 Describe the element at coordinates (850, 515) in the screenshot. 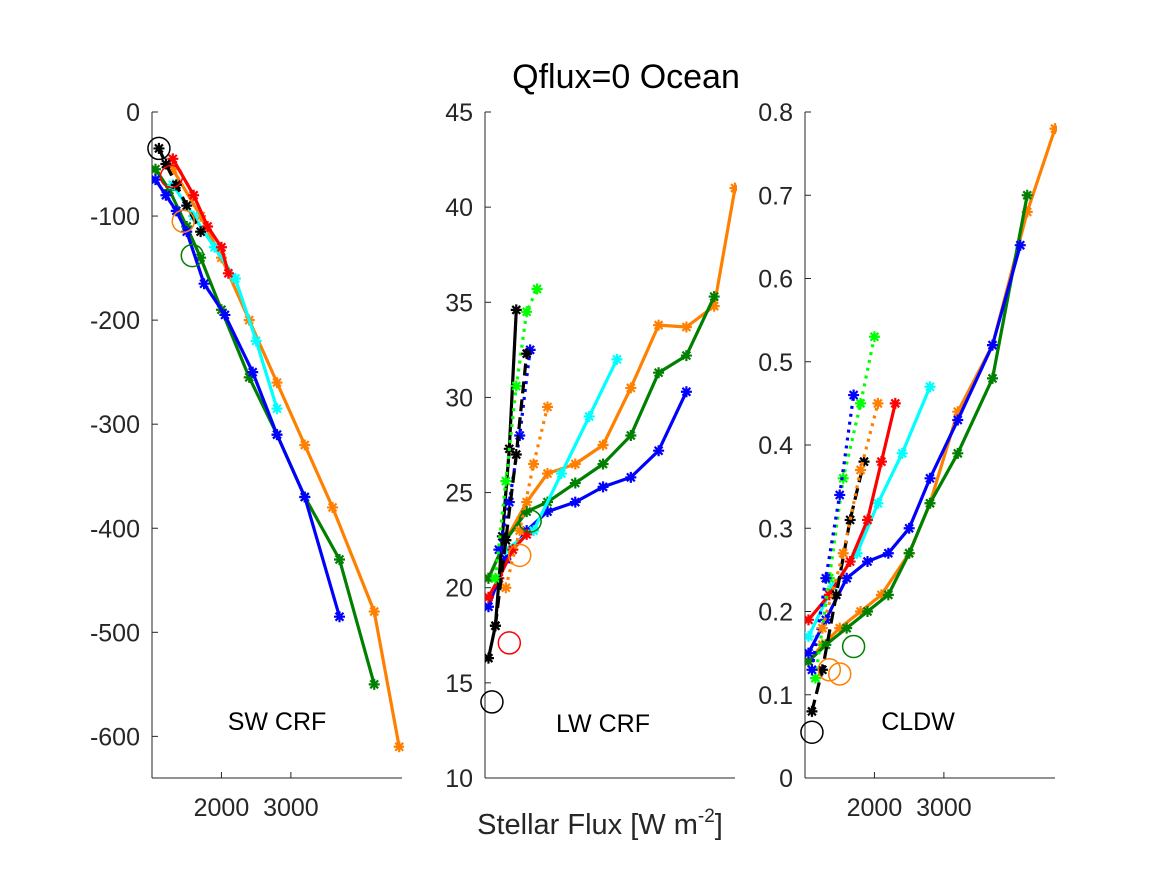

I see `series-line-orange-dotted` at that location.